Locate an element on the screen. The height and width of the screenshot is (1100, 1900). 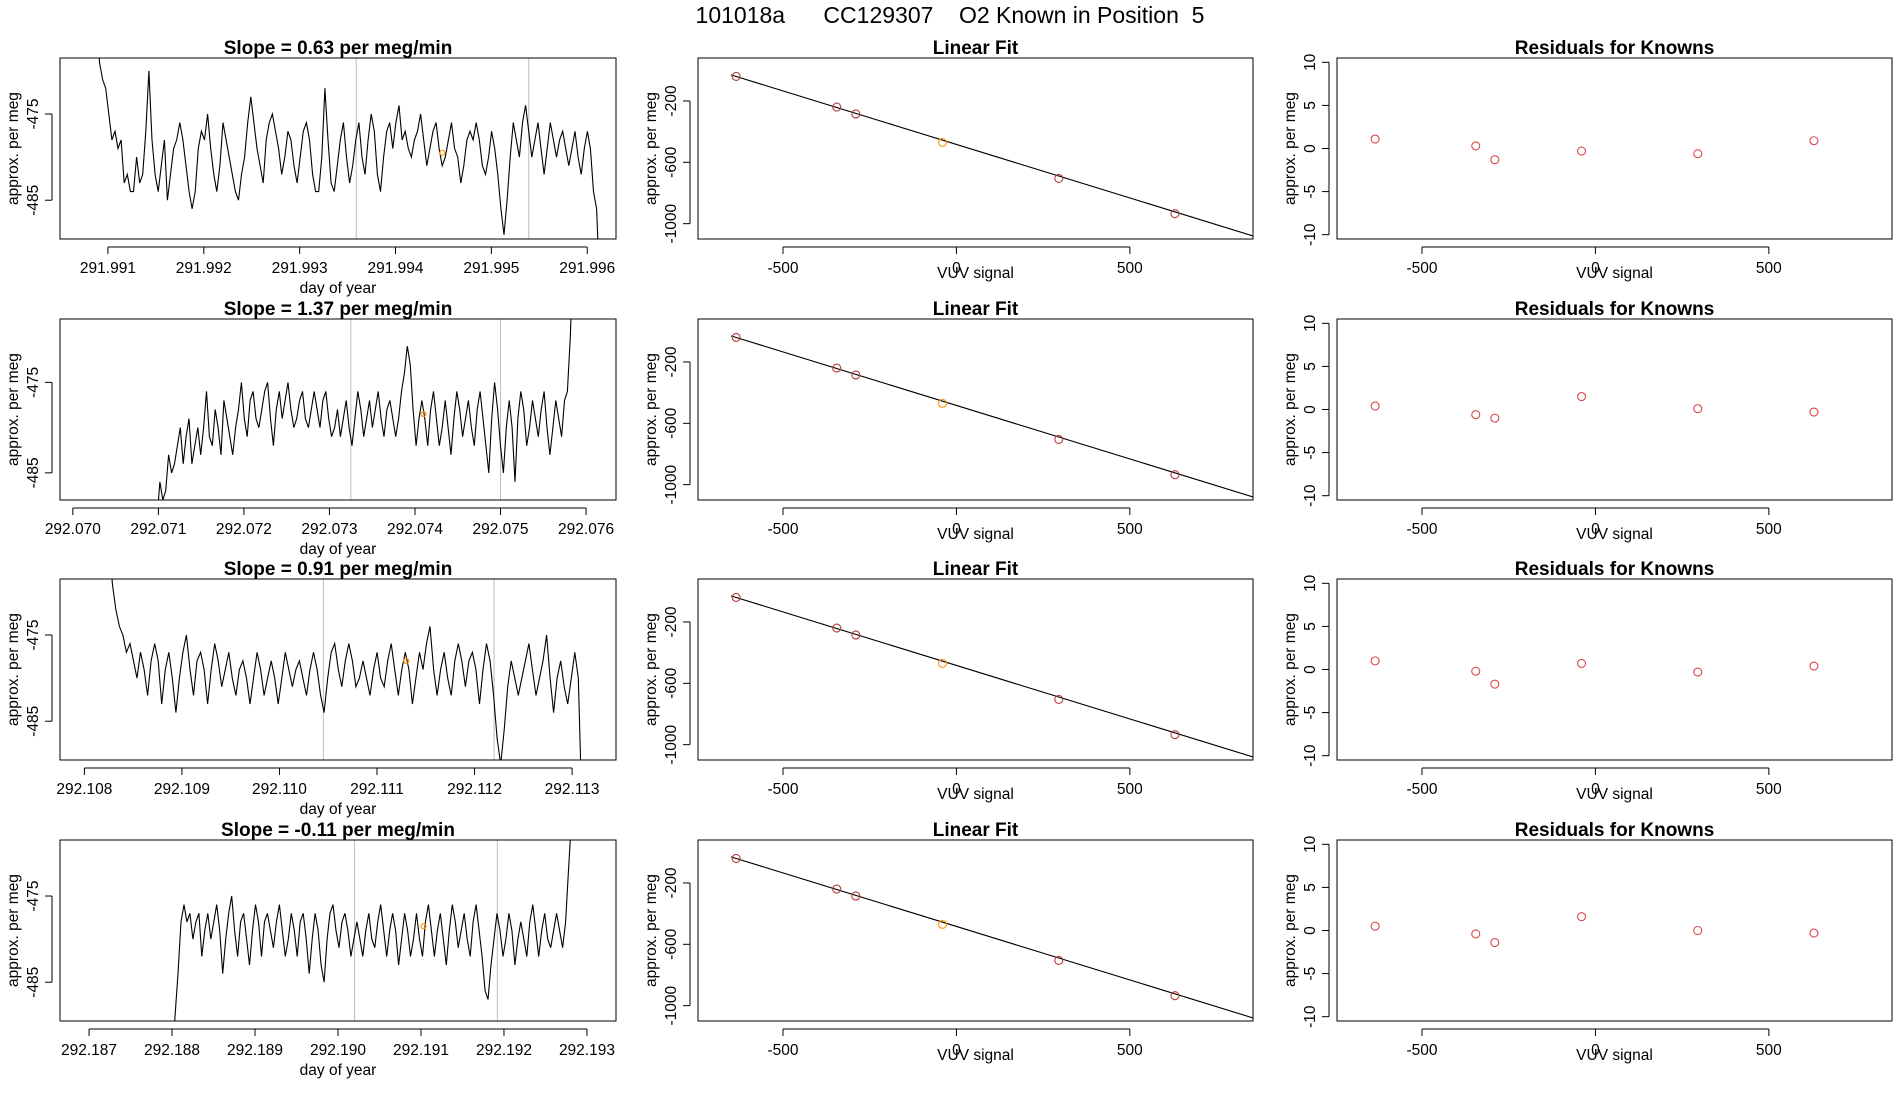
x-tick-label: 292.111 is located at coordinates (377, 789).